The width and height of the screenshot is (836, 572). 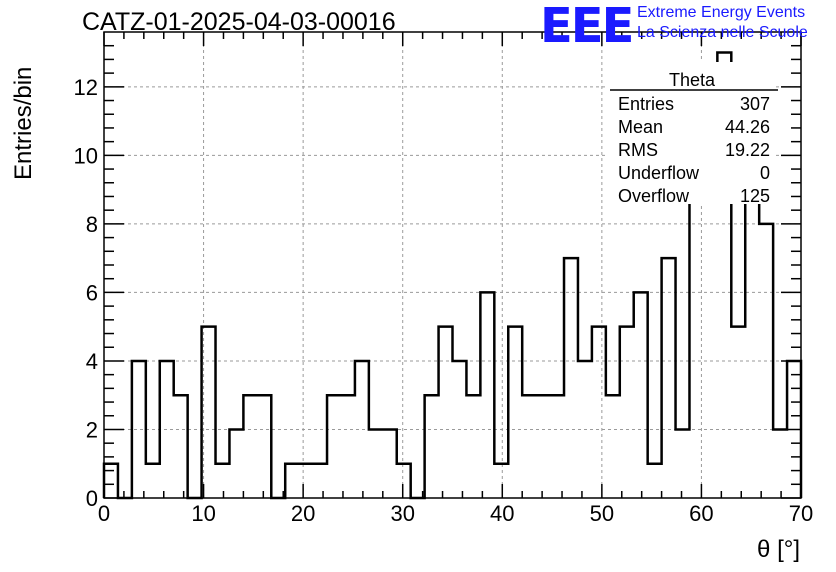 What do you see at coordinates (104, 513) in the screenshot?
I see `x-tick-label: 0` at bounding box center [104, 513].